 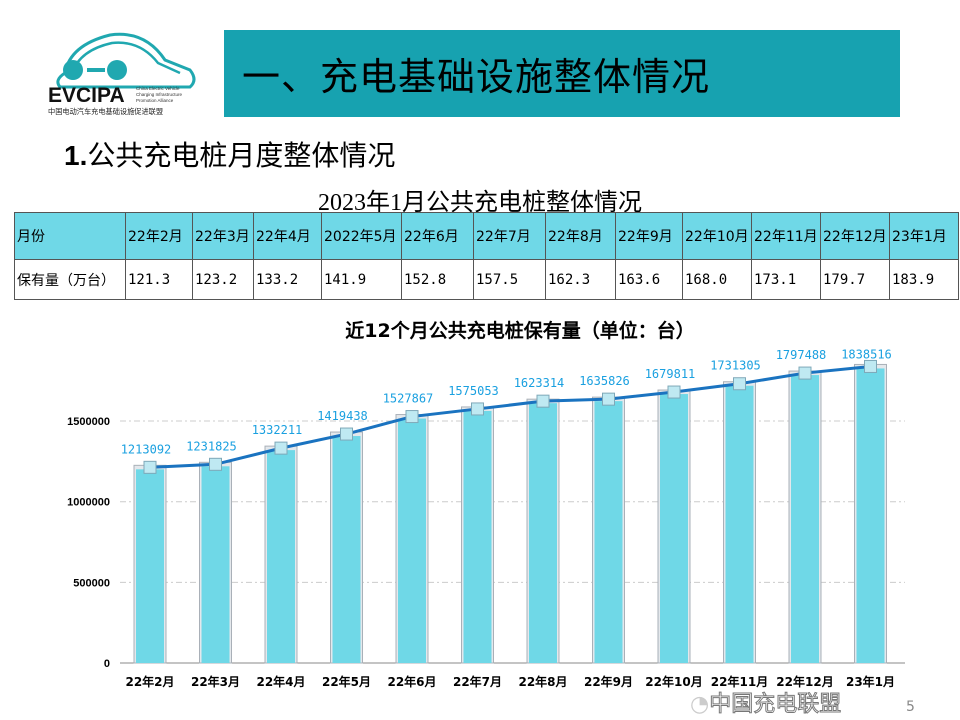 What do you see at coordinates (786, 279) in the screenshot?
I see `value-cell: 173.1` at bounding box center [786, 279].